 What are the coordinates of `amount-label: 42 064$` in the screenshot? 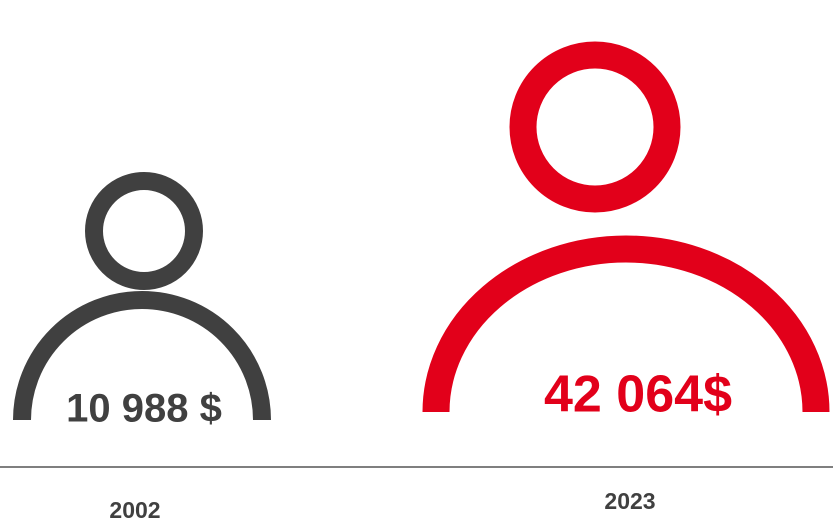 It's located at (638, 395).